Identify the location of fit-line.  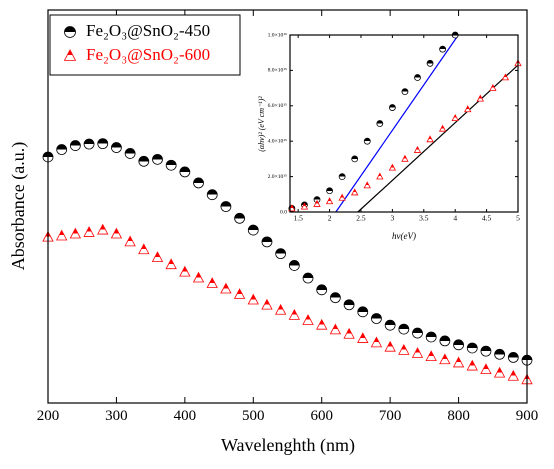
(397, 123).